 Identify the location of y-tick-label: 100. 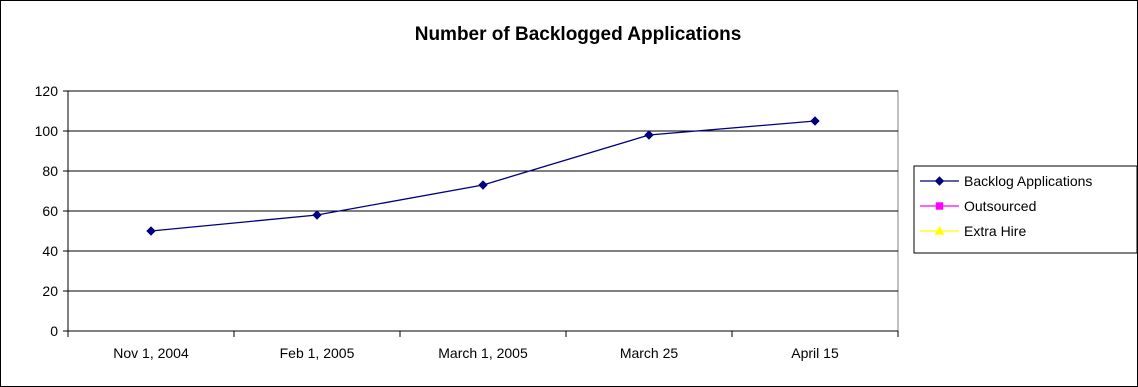
(47, 131).